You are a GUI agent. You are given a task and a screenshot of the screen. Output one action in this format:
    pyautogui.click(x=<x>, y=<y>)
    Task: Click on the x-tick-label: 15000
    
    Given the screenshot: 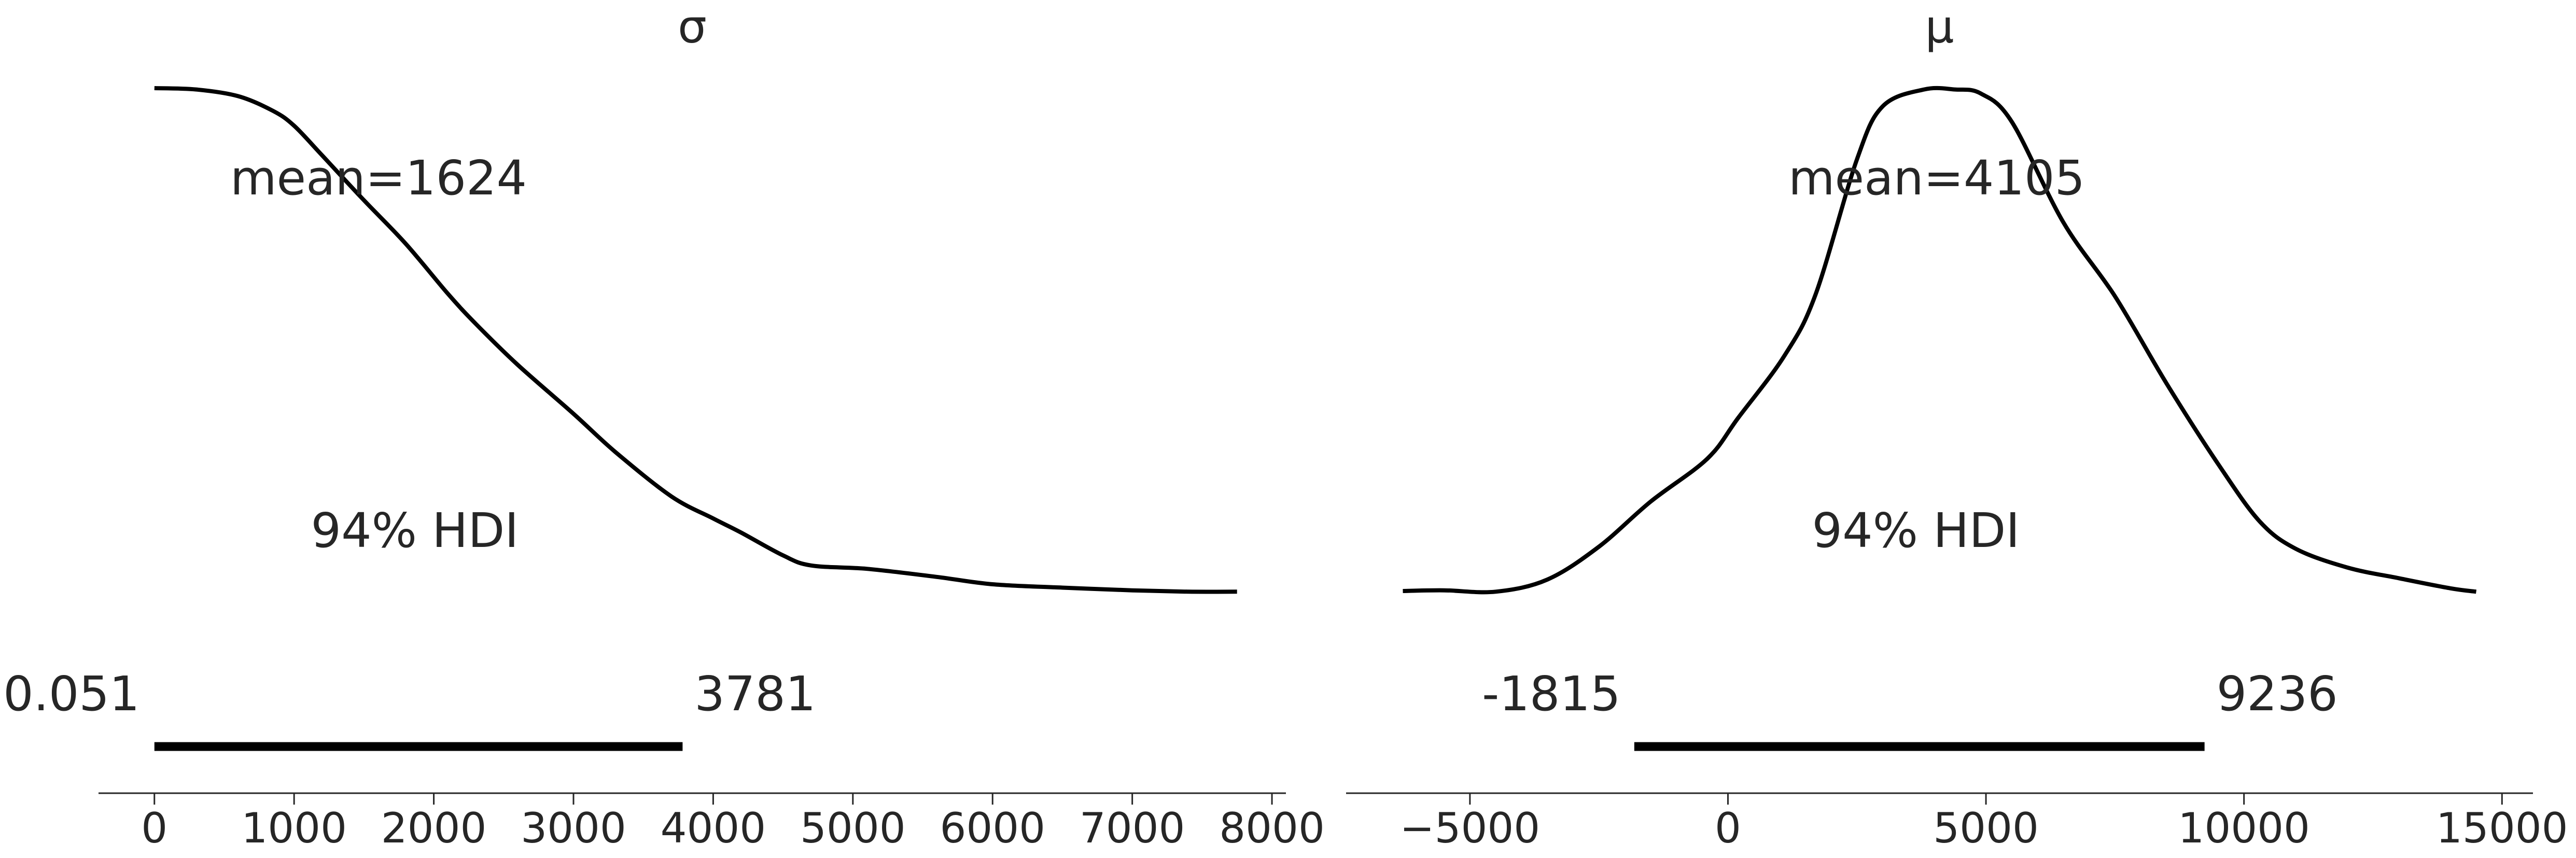 What is the action you would take?
    pyautogui.click(x=2502, y=828)
    